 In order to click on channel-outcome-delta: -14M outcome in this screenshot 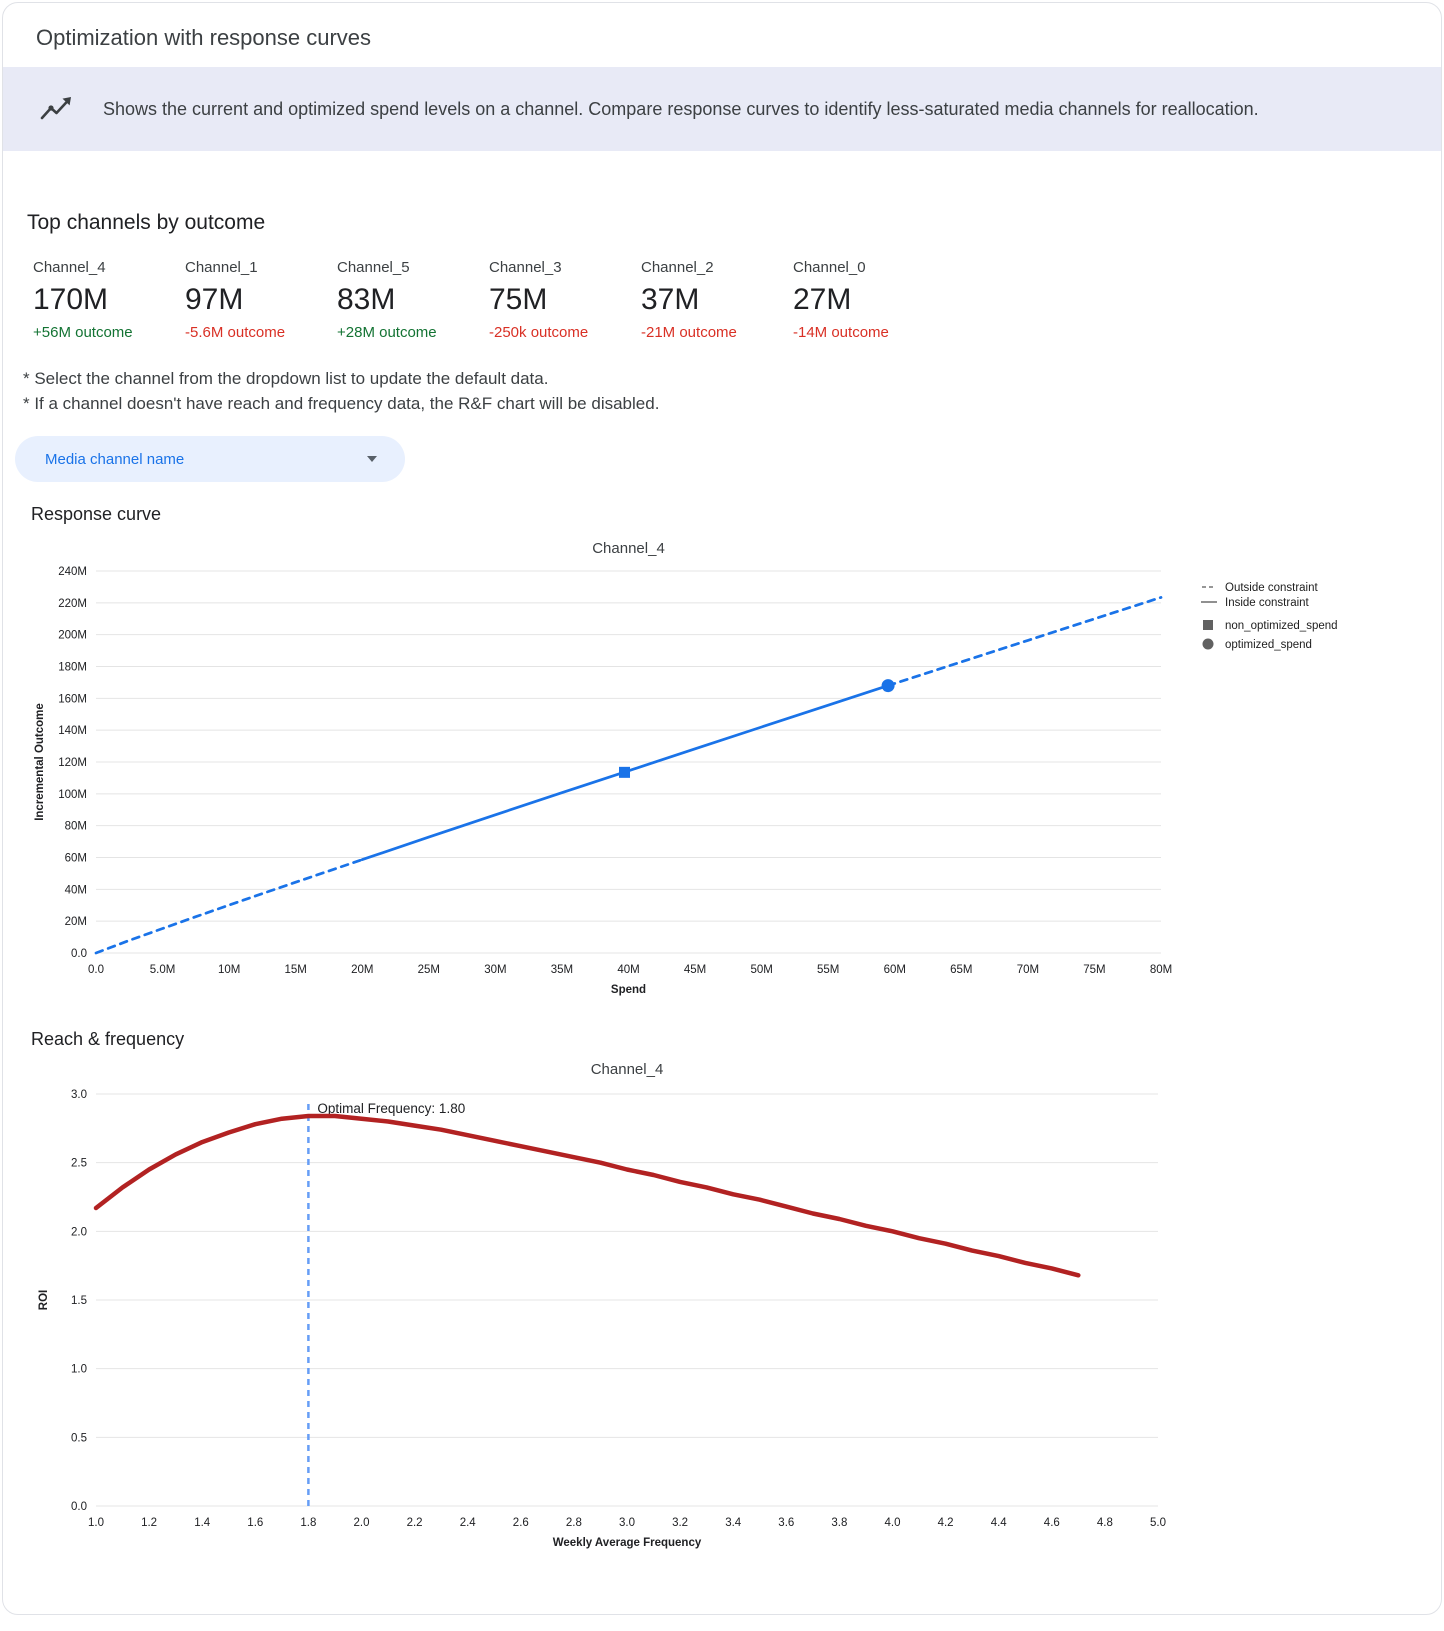, I will do `click(841, 332)`.